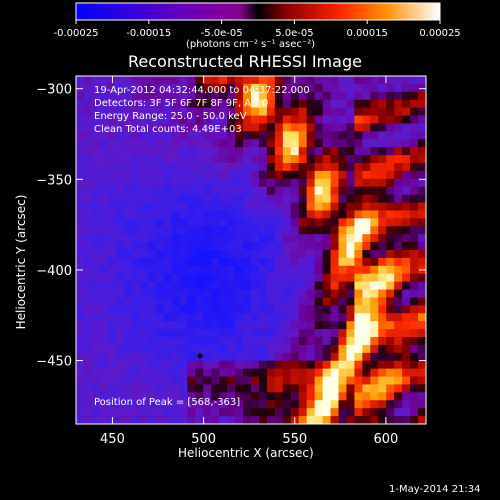 The image size is (500, 500). Describe the element at coordinates (181, 103) in the screenshot. I see `annotation-detectors: Detectors: 3F 5F 6F 7F 8F 9F, Att 0` at that location.